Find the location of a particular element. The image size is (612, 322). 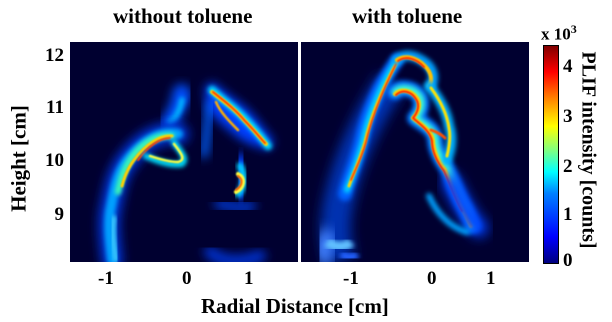

colorbar-multiplier: x 103 is located at coordinates (559, 33).